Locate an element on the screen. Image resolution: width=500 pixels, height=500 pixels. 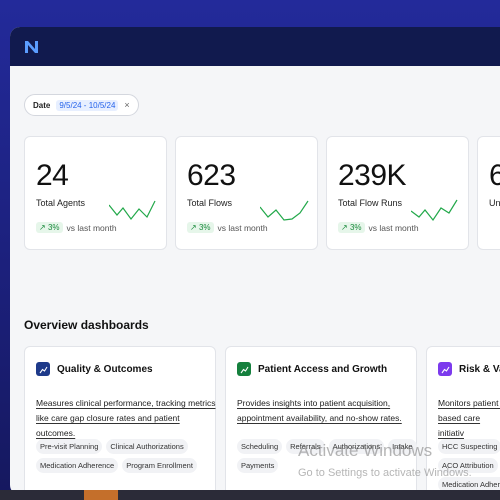
stat-card-total-agents: 24 Total Agents ↗ 3% vs last month is located at coordinates (95, 193).